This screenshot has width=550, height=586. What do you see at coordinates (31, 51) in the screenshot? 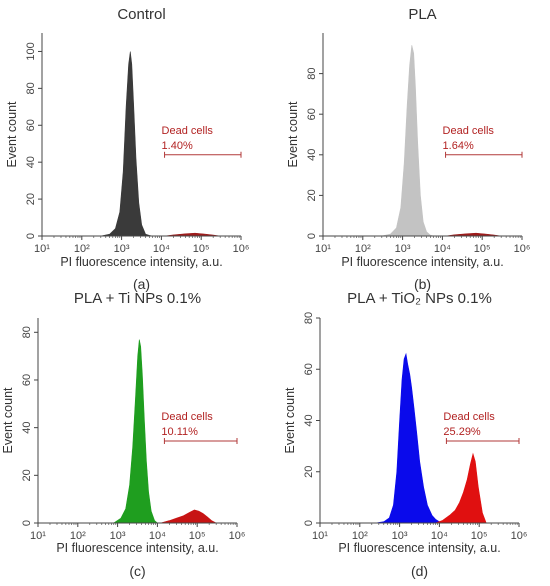
I see `y-tick-label: 100` at bounding box center [31, 51].